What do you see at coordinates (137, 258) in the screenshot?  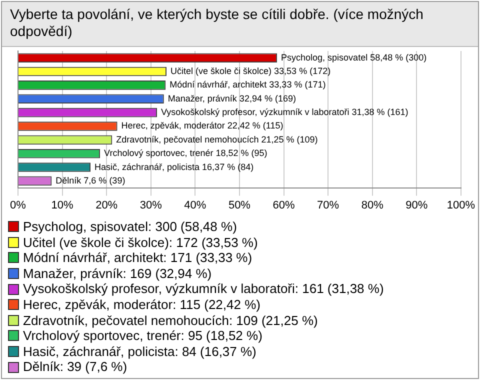 I see `text: Módní návrhář, architekt: 171 (33,33 %)` at bounding box center [137, 258].